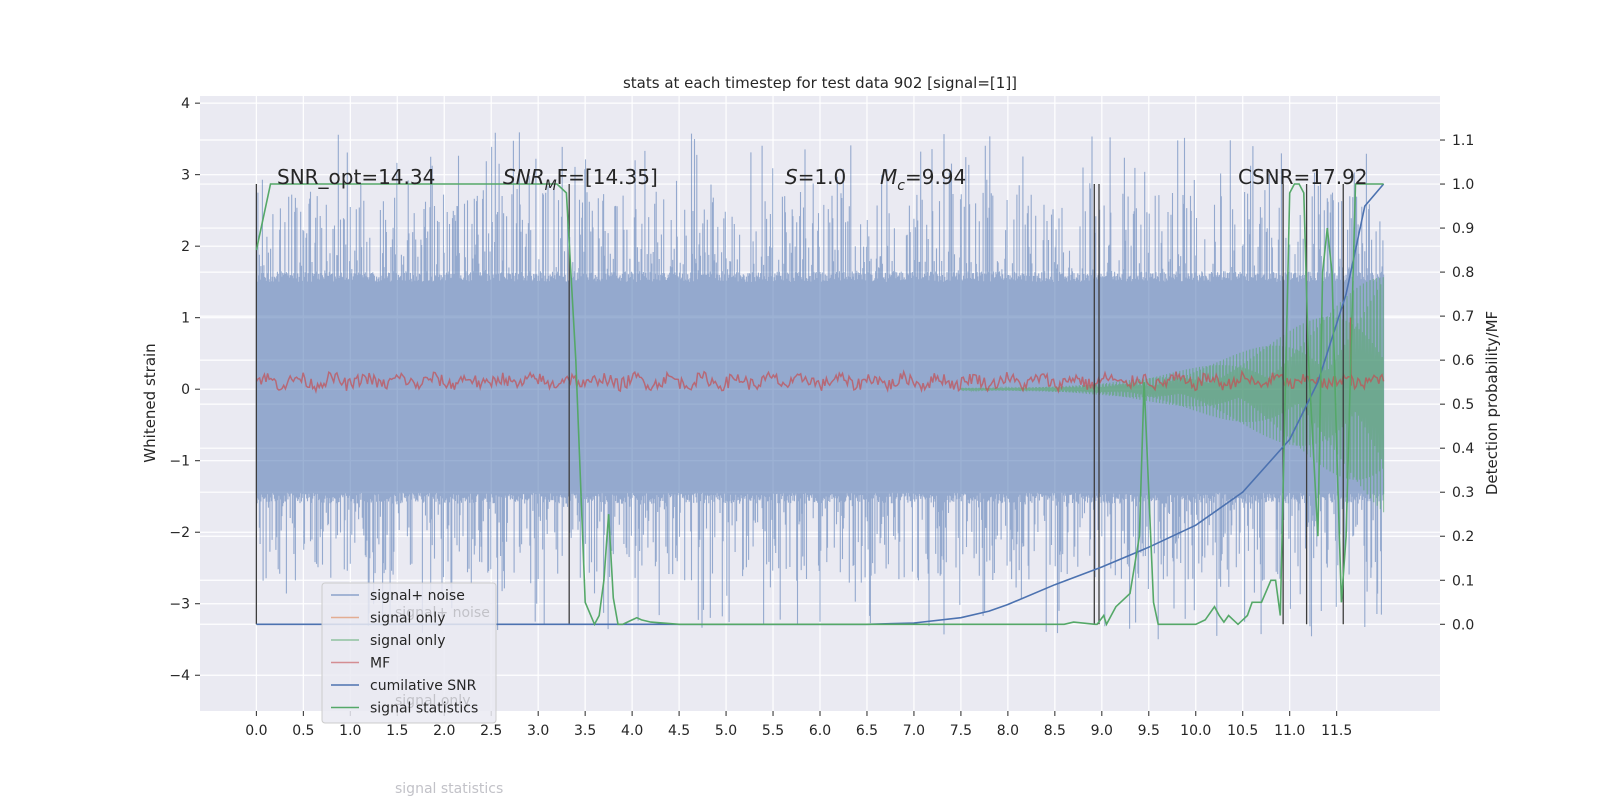  What do you see at coordinates (773, 731) in the screenshot?
I see `x-tick-label: 5.5` at bounding box center [773, 731].